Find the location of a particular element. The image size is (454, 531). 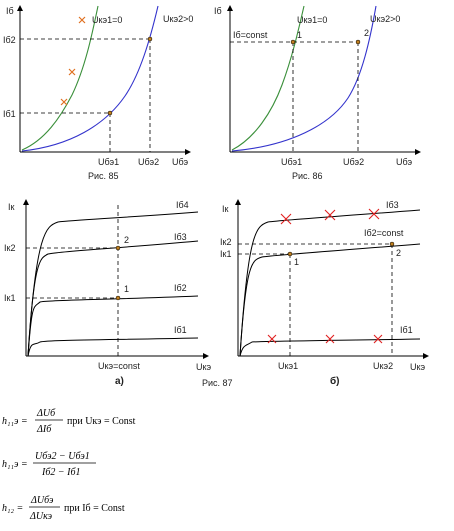

fig86-xtick-ube1: Uбэ1 is located at coordinates (291, 162).